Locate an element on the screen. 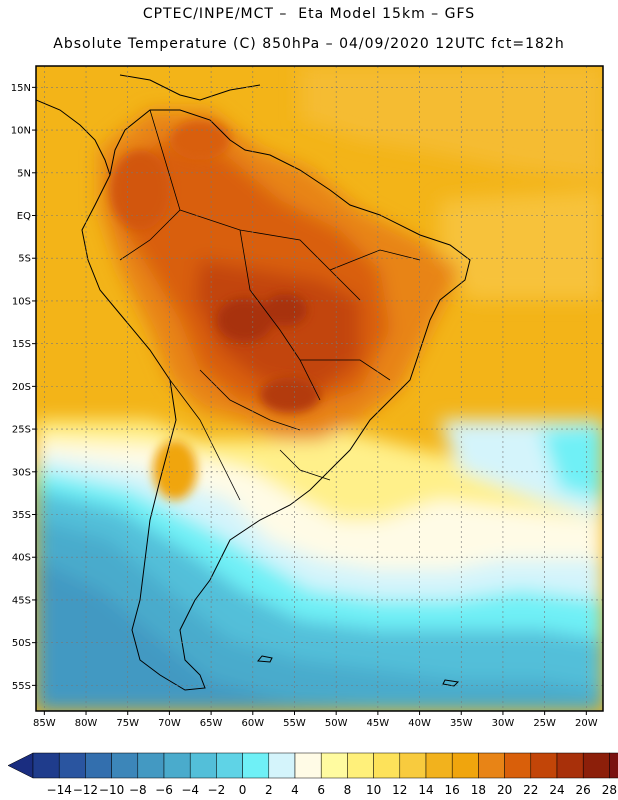 The width and height of the screenshot is (618, 800). map-title-line1: CPTEC/INPE/MCT – Eta Model 15km – GFS is located at coordinates (309, 14).